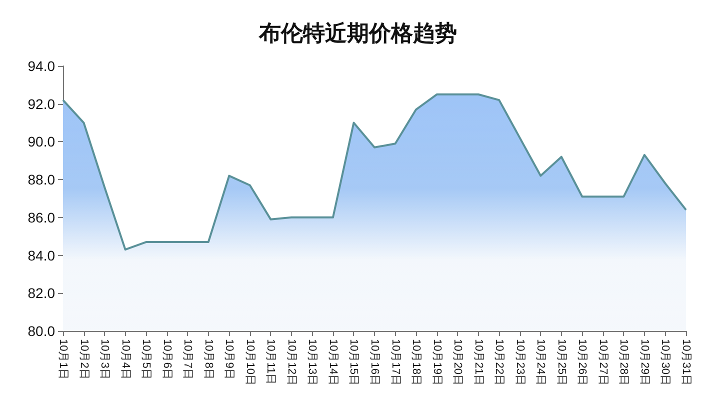 The image size is (718, 409). I want to click on x-tick-label: 10月14日, so click(332, 362).